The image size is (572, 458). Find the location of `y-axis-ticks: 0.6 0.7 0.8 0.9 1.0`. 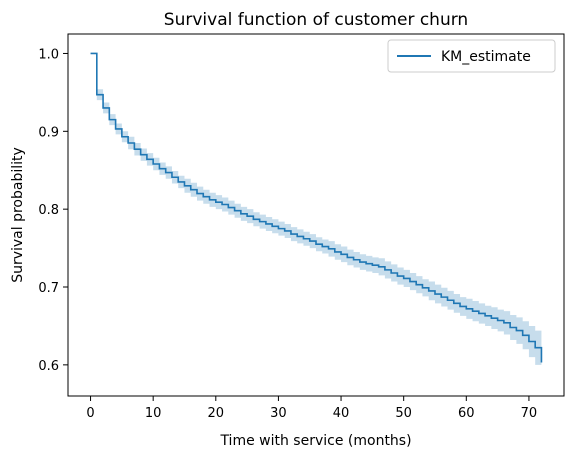

y-axis-ticks: 0.6 0.7 0.8 0.9 1.0 is located at coordinates (53, 210).